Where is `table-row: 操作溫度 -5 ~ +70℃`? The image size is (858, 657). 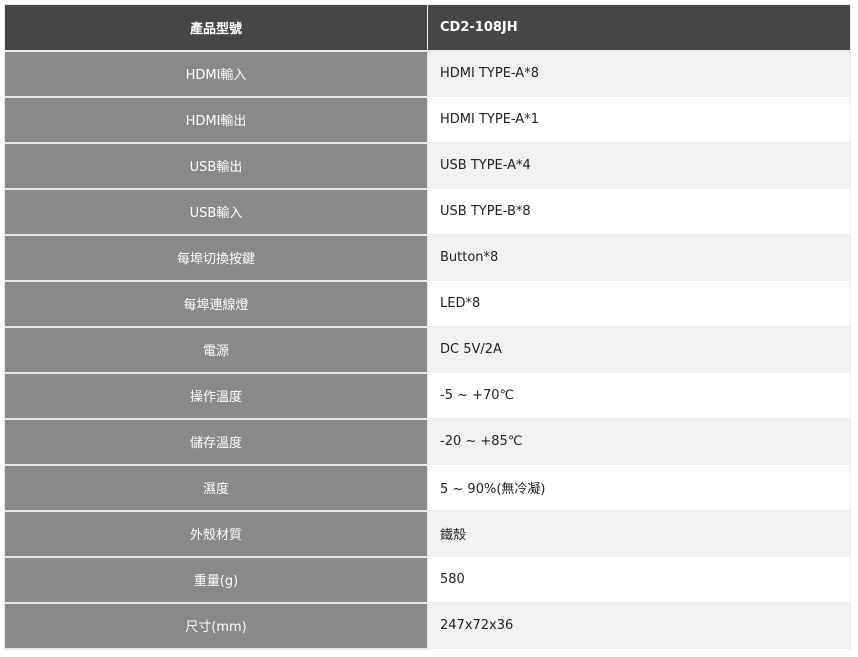 table-row: 操作溫度 -5 ~ +70℃ is located at coordinates (427, 396).